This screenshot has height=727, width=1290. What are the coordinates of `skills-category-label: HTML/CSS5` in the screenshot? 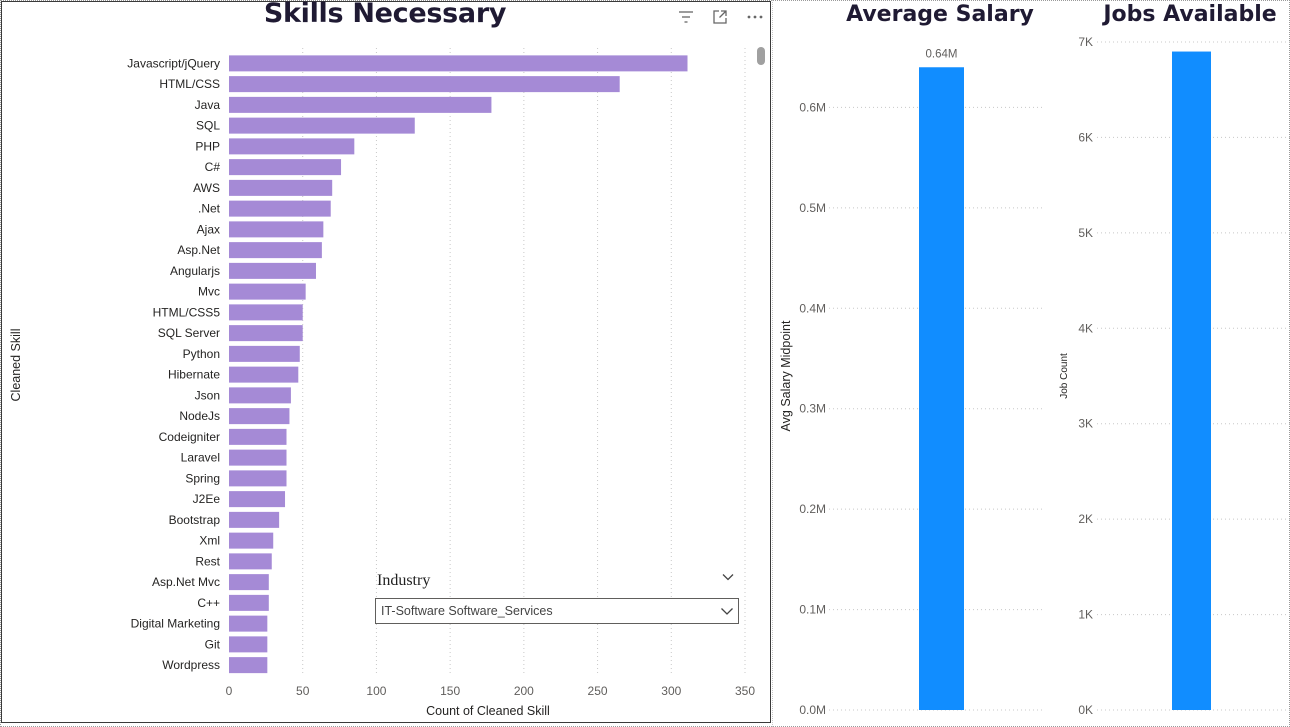 It's located at (187, 312).